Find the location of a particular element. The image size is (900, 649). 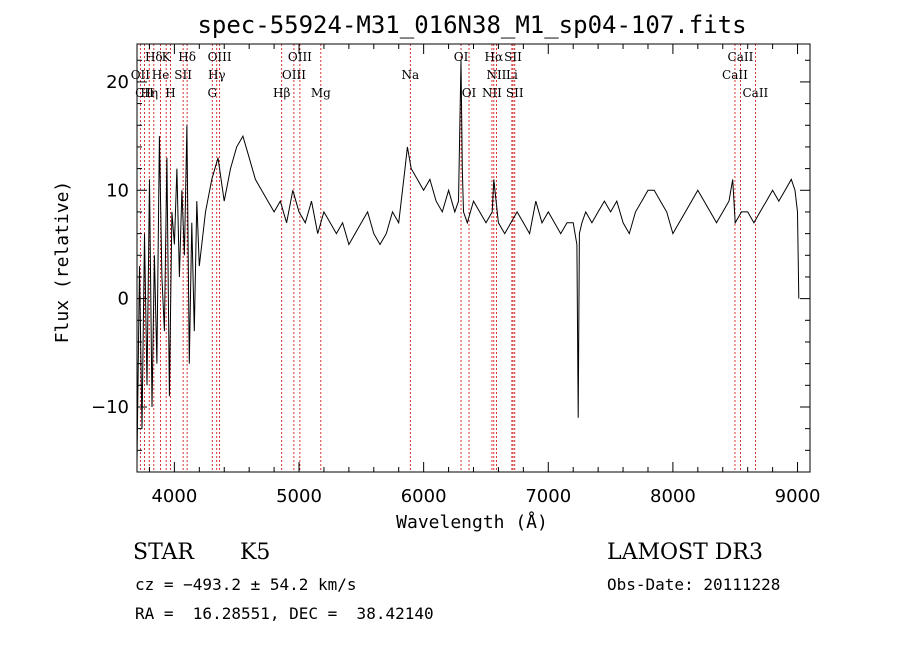

y-tick-labels: −10 0 10 20 is located at coordinates (110, 245).